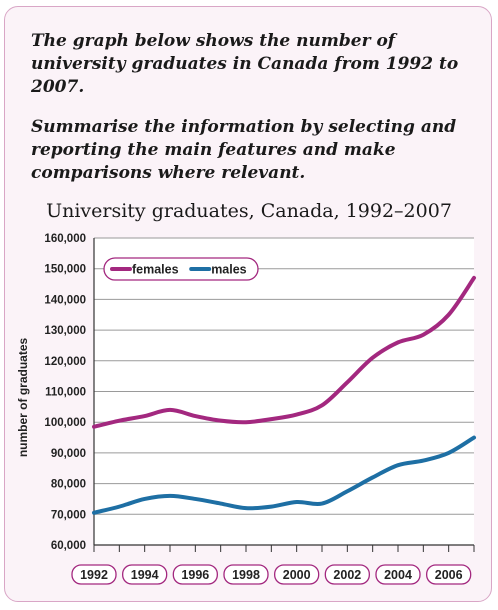 This screenshot has height=610, width=498. What do you see at coordinates (284, 475) in the screenshot?
I see `series-line-males` at bounding box center [284, 475].